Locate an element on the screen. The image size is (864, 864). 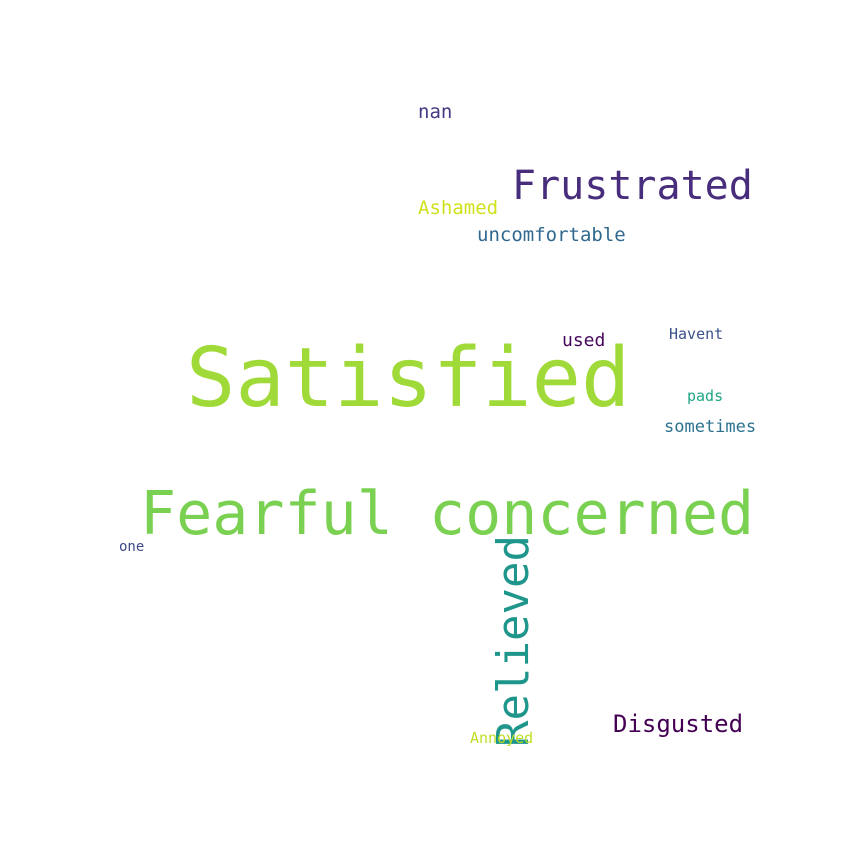
word-annoyed: Annoyed is located at coordinates (502, 738).